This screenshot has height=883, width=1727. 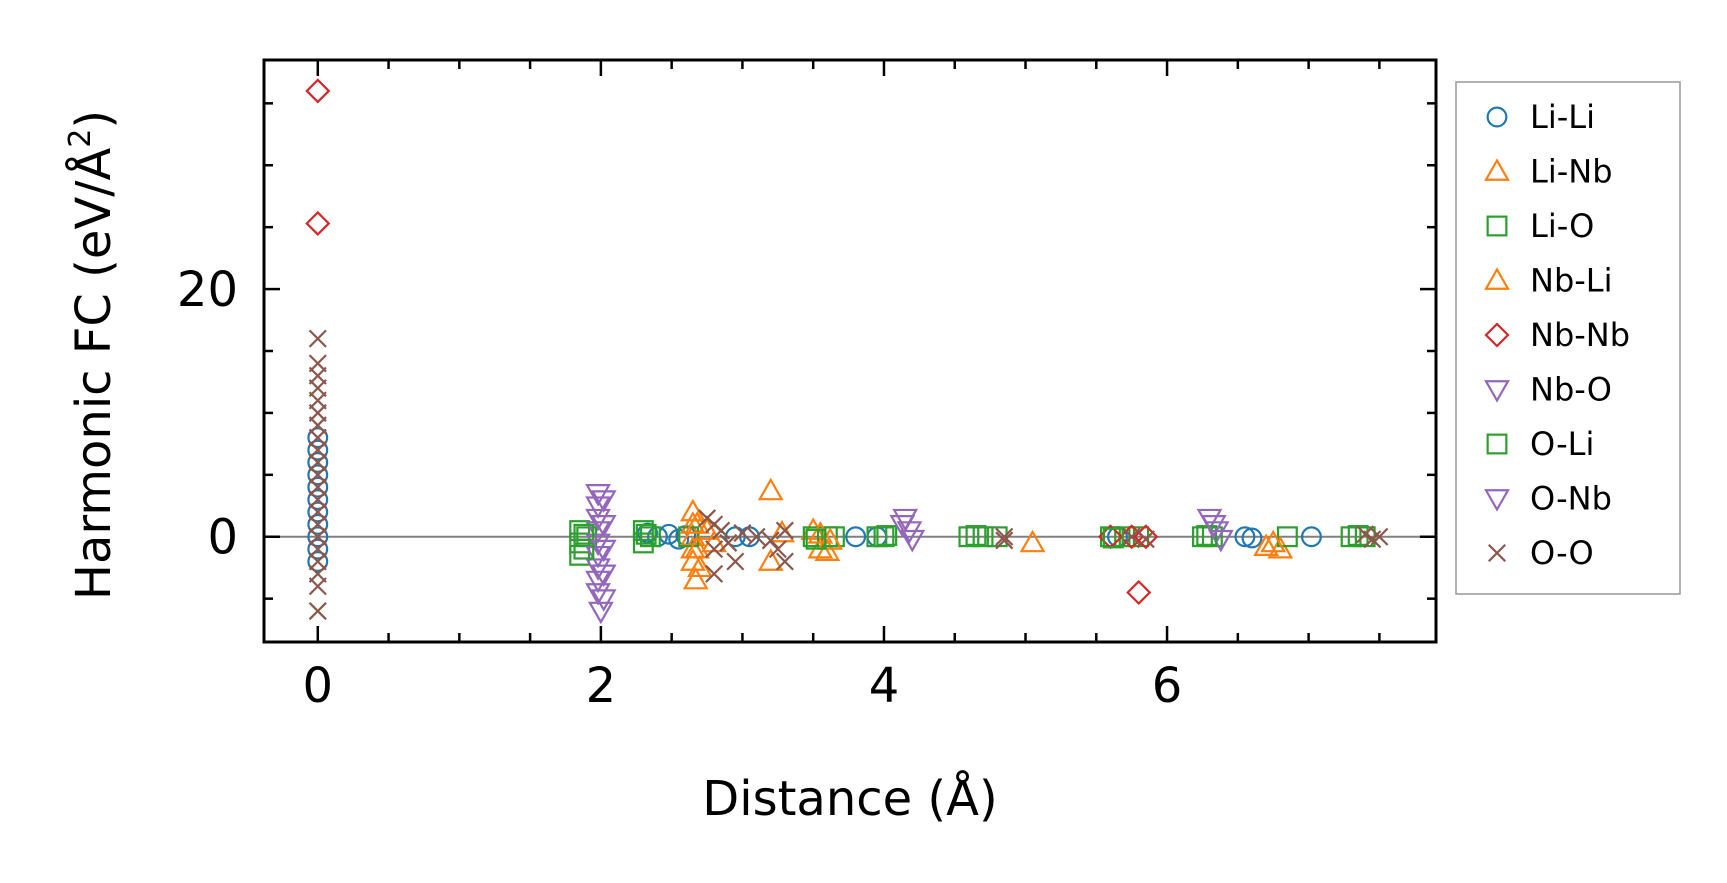 I want to click on legend-label-o-nb: O-Nb, so click(x=1571, y=499).